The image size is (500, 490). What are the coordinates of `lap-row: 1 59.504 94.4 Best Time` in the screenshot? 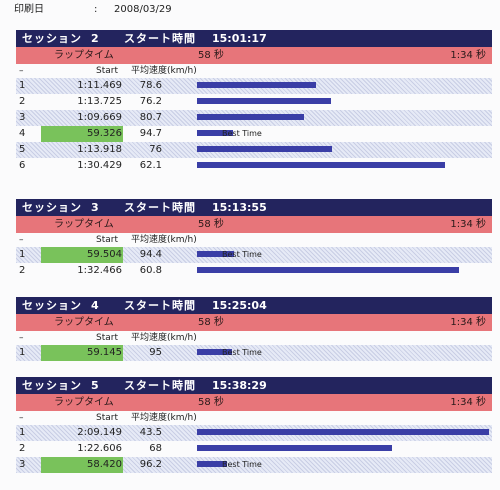 It's located at (254, 255).